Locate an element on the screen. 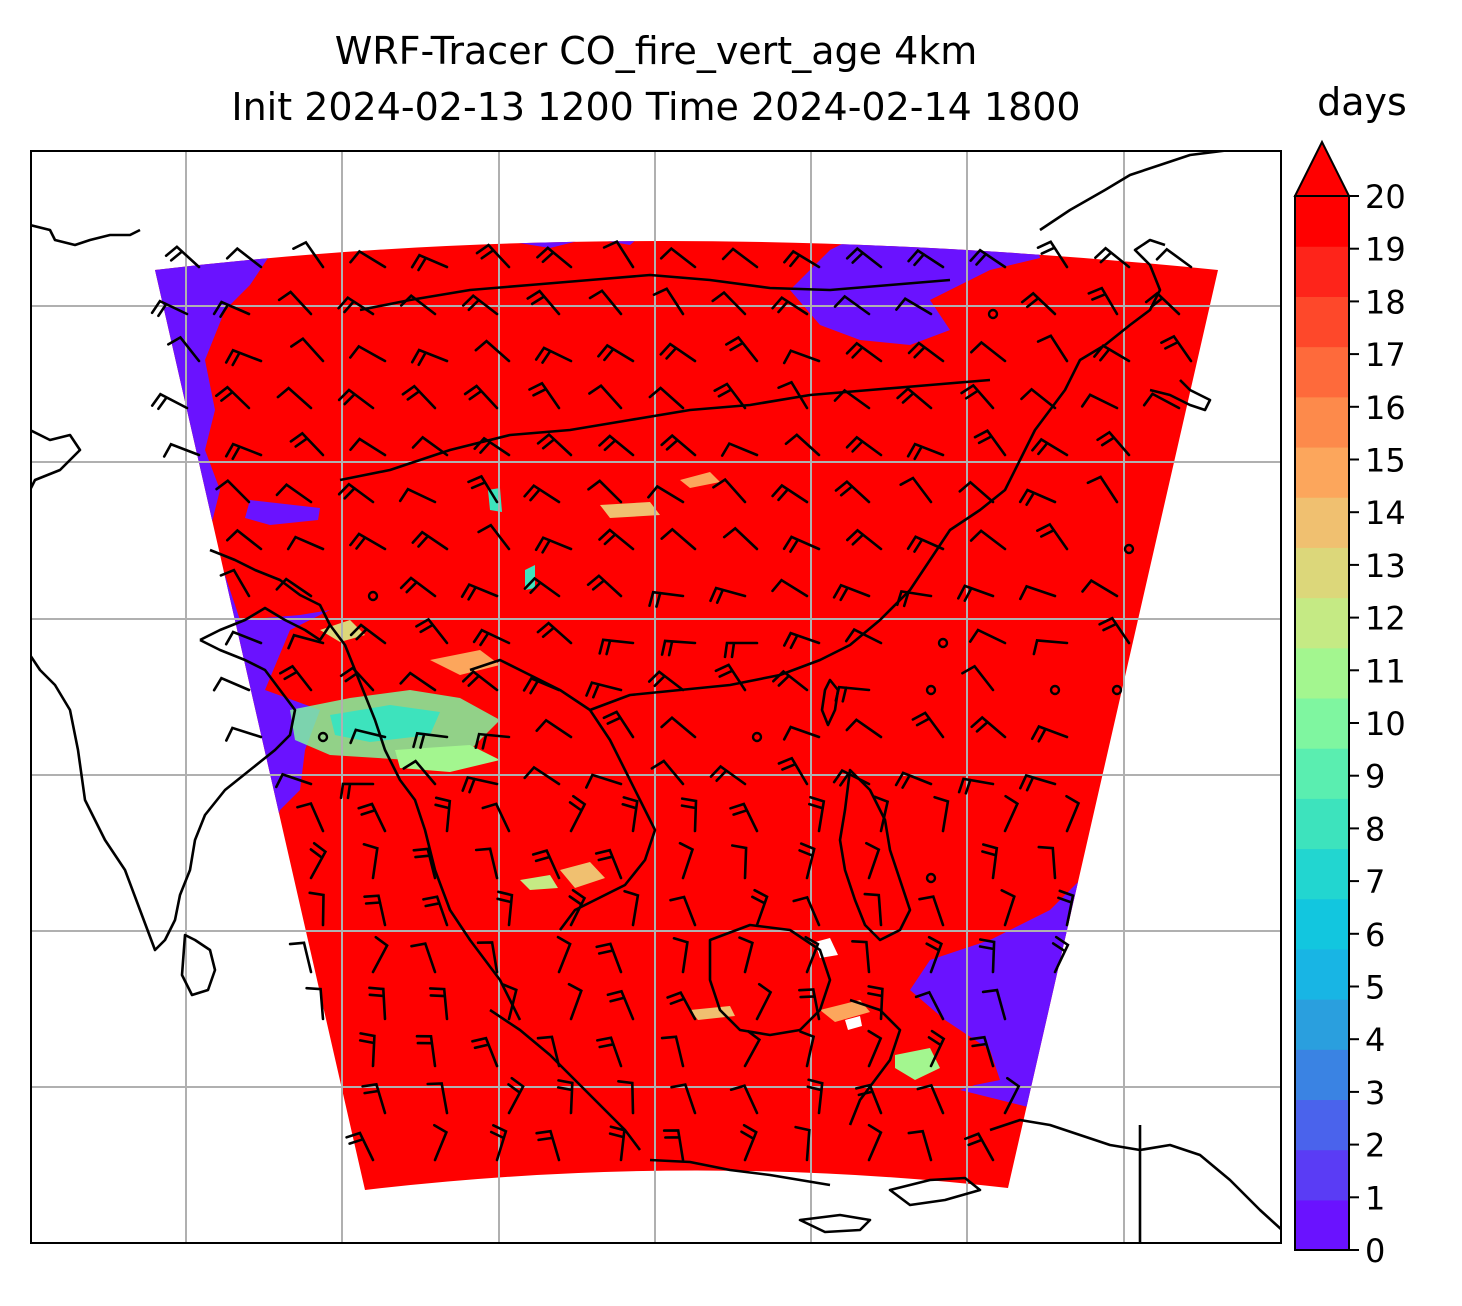  coastline-japan-islands is located at coordinates (1180, 395).